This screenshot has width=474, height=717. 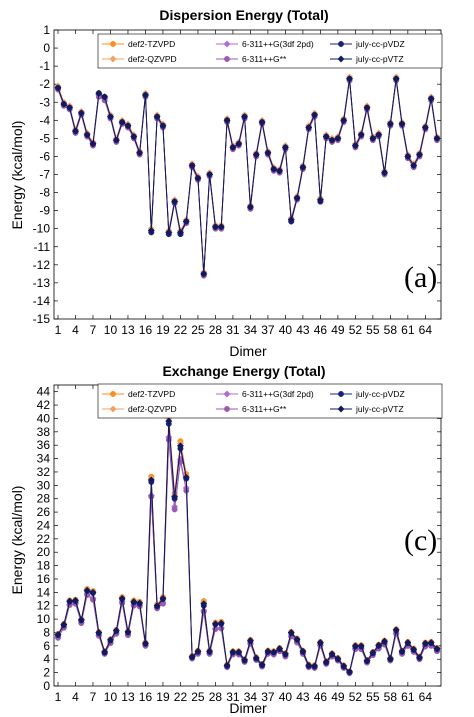 I want to click on legend-item: july-cc-pVDZ, so click(x=367, y=394).